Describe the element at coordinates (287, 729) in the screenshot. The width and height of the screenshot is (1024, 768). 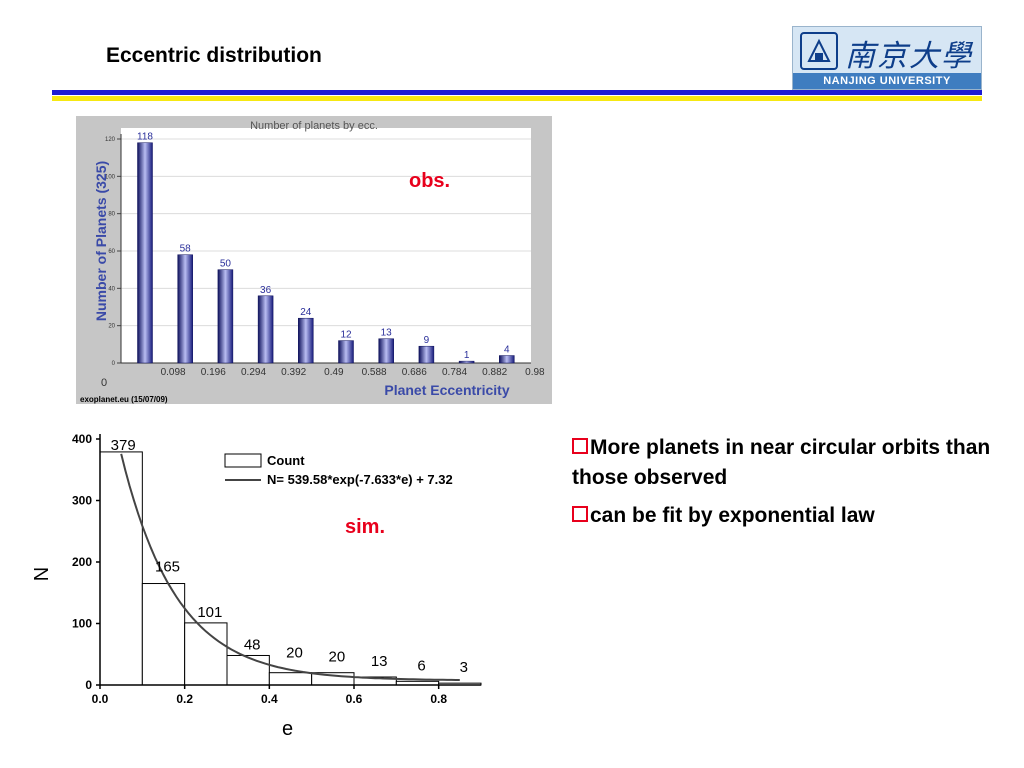
I see `x-axis-label: e` at that location.